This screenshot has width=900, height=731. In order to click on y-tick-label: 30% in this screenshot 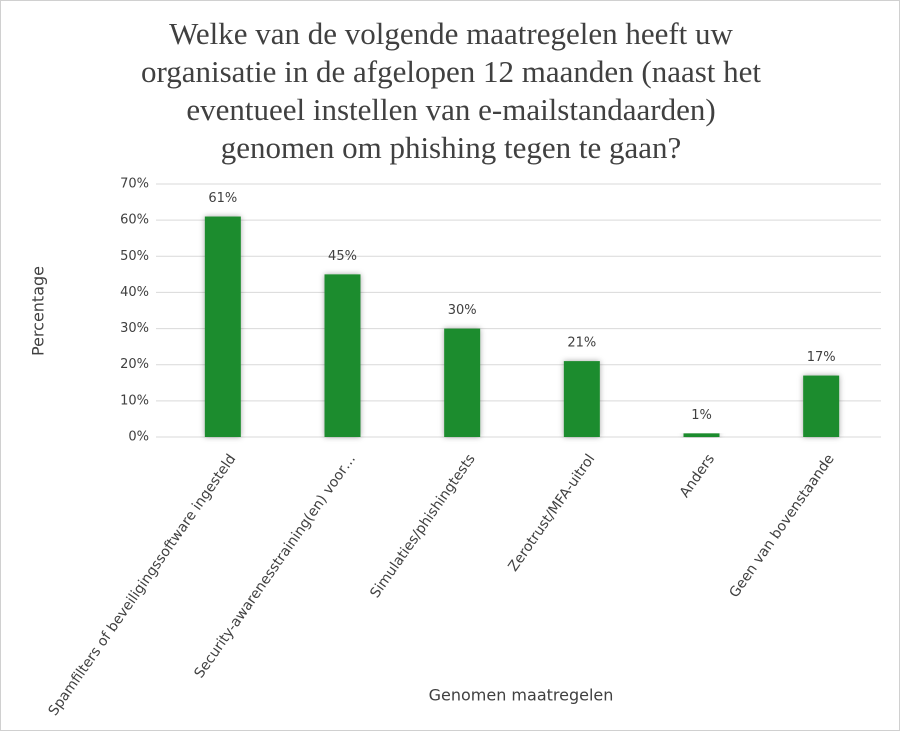, I will do `click(134, 328)`.